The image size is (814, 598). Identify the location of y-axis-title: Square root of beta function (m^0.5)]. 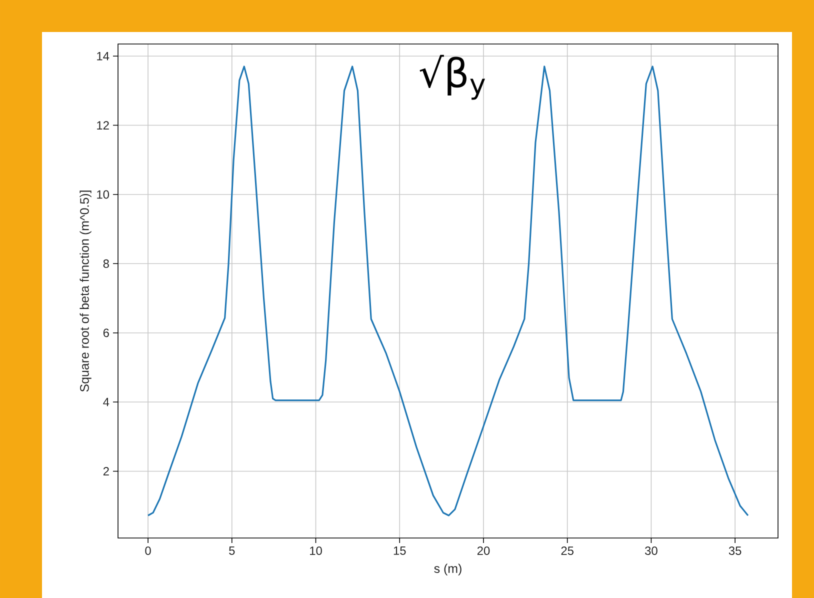
(86, 291).